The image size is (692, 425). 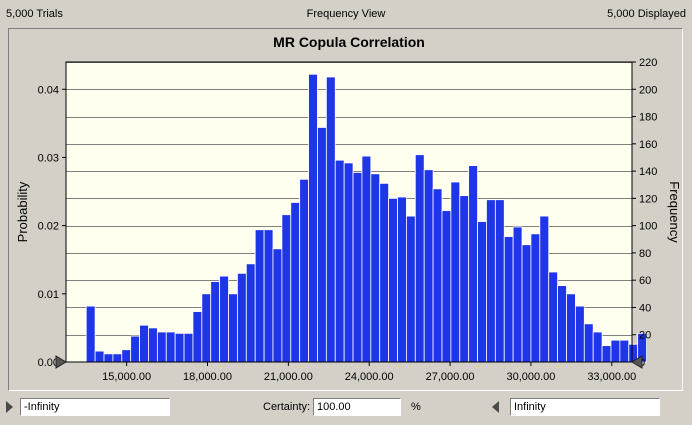 I want to click on x-tick-label: 21,000.00, so click(x=288, y=377).